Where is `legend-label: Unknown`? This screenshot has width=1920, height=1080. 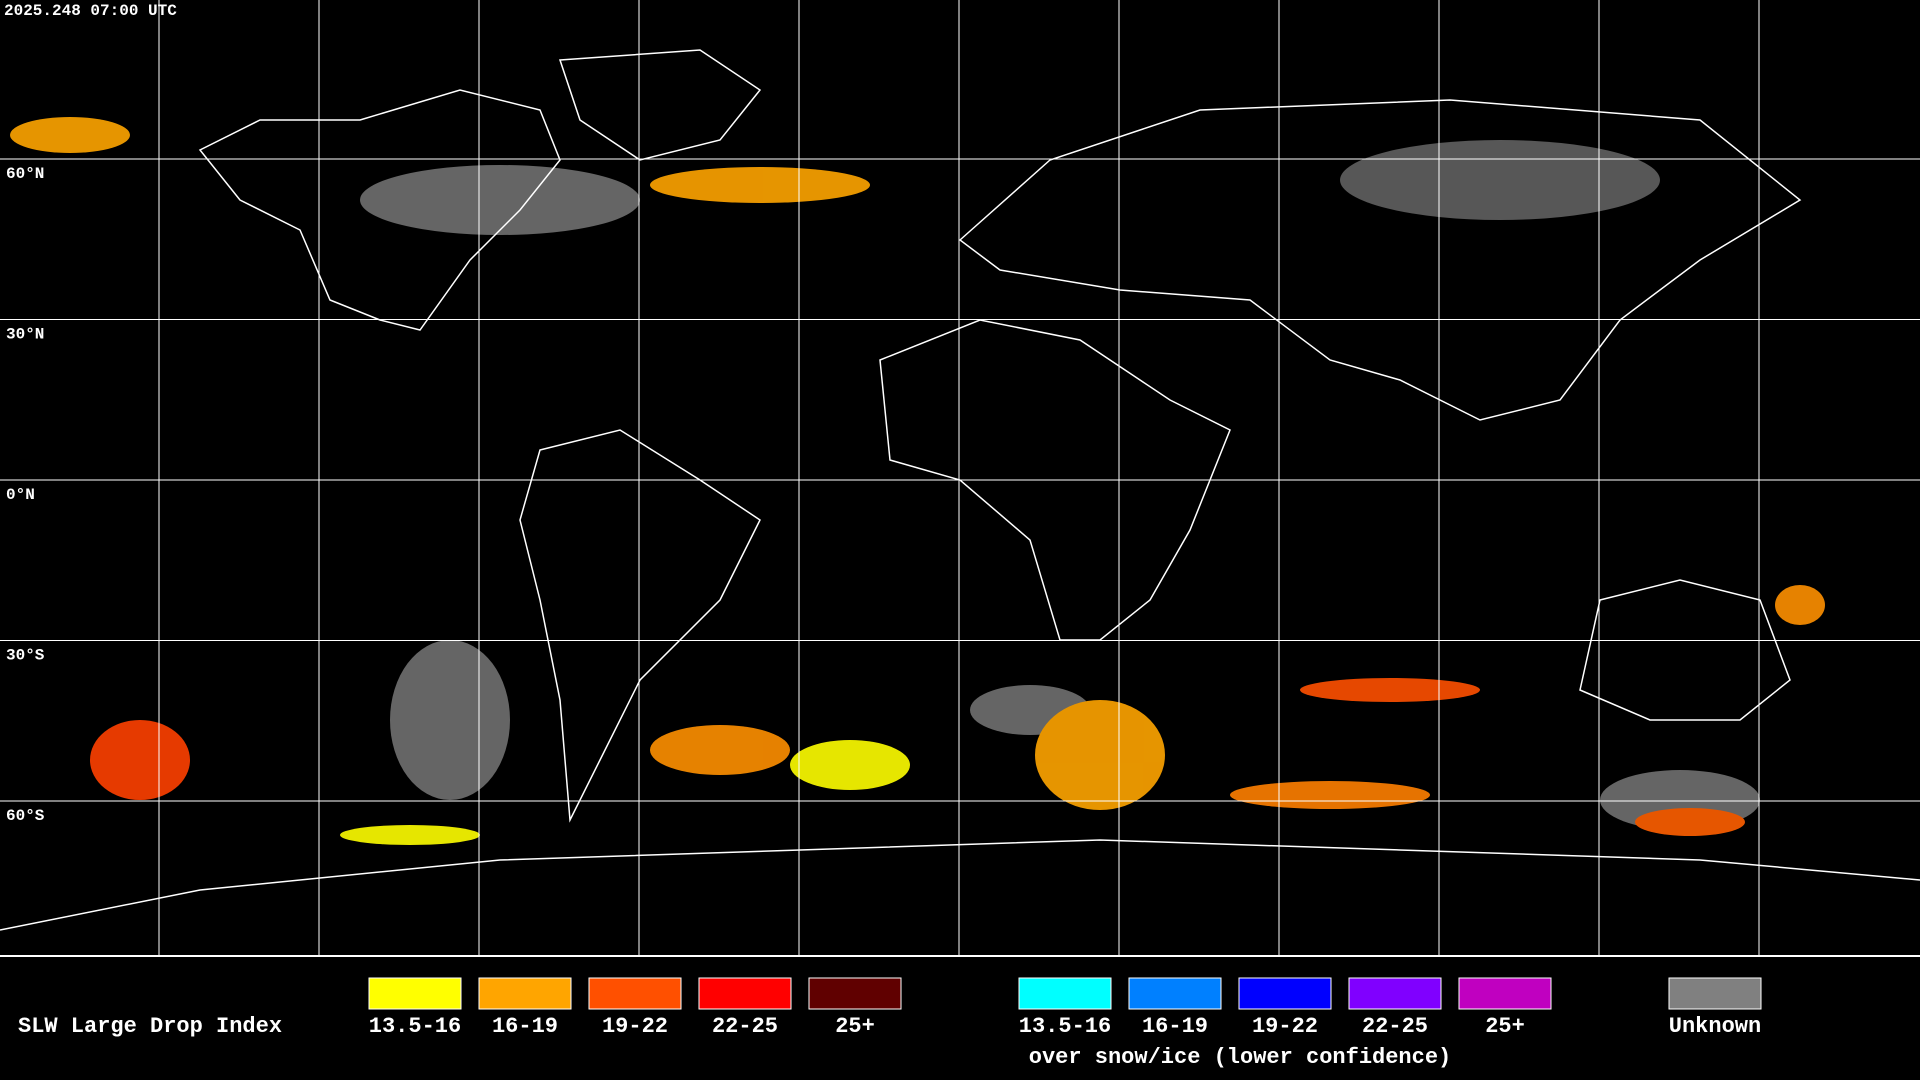
legend-label: Unknown is located at coordinates (1715, 1026).